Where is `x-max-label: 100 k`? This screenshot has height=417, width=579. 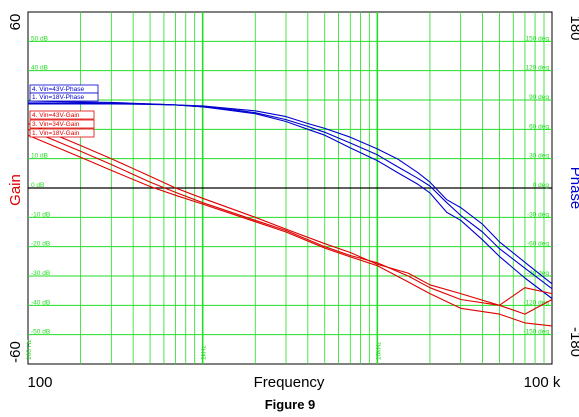
x-max-label: 100 k is located at coordinates (542, 382).